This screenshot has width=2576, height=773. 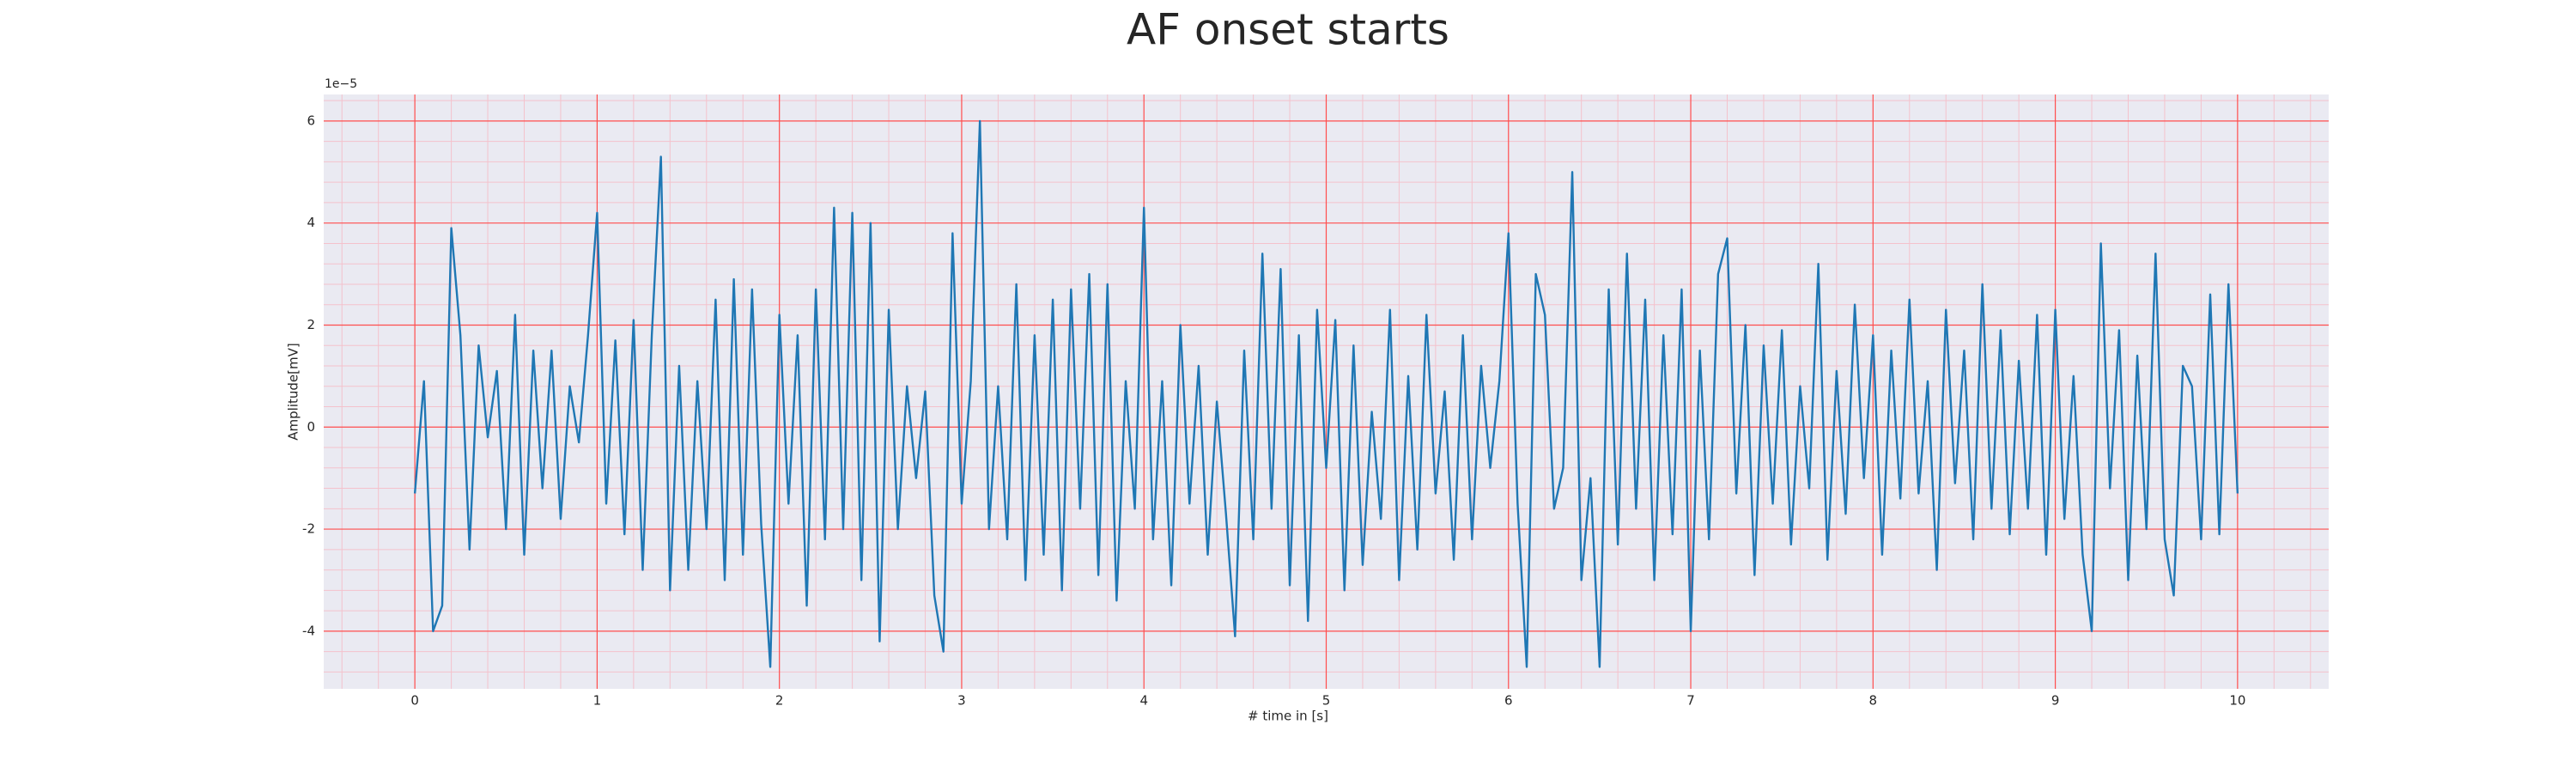 I want to click on y-offset-label: 1e−5, so click(x=341, y=84).